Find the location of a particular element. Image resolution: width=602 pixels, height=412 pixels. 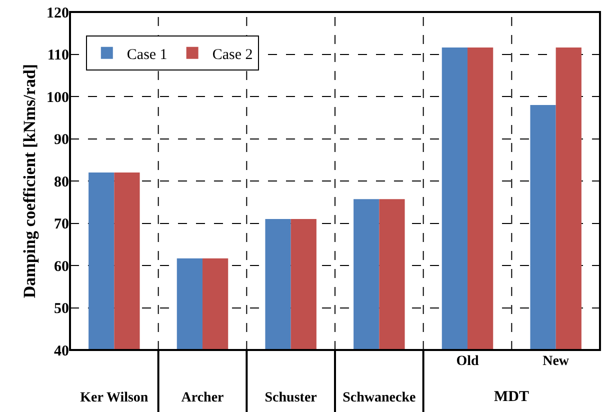

y-tick-label: 50 is located at coordinates (61, 309).